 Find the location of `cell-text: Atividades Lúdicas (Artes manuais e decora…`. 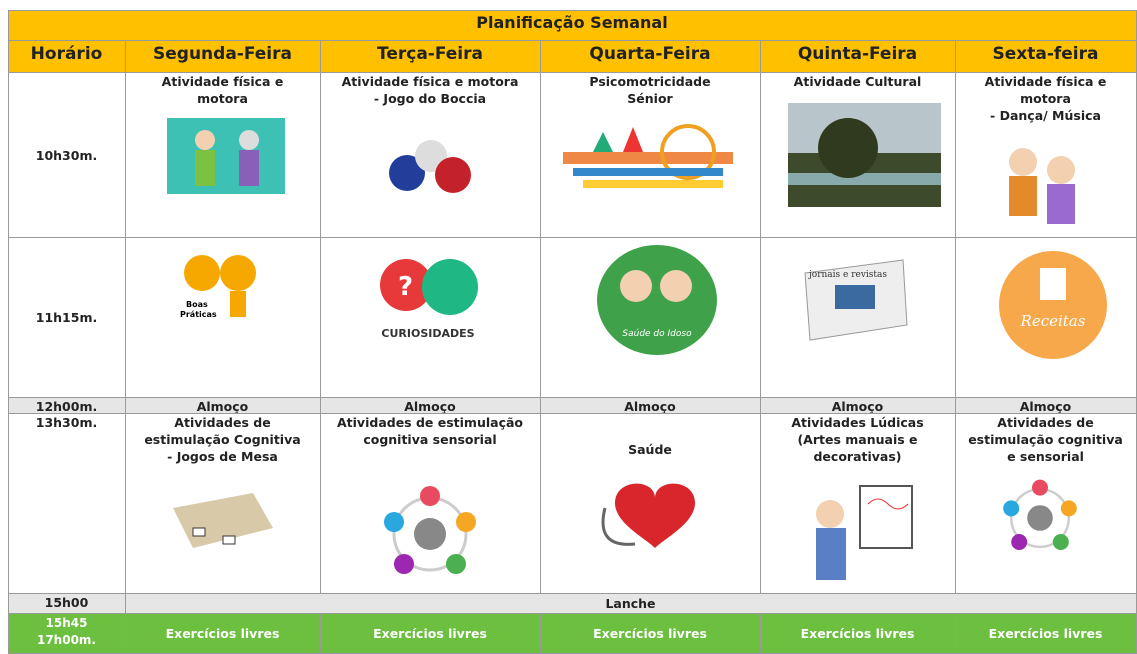

cell-text: Atividades Lúdicas (Artes manuais e decora… is located at coordinates (857, 439).